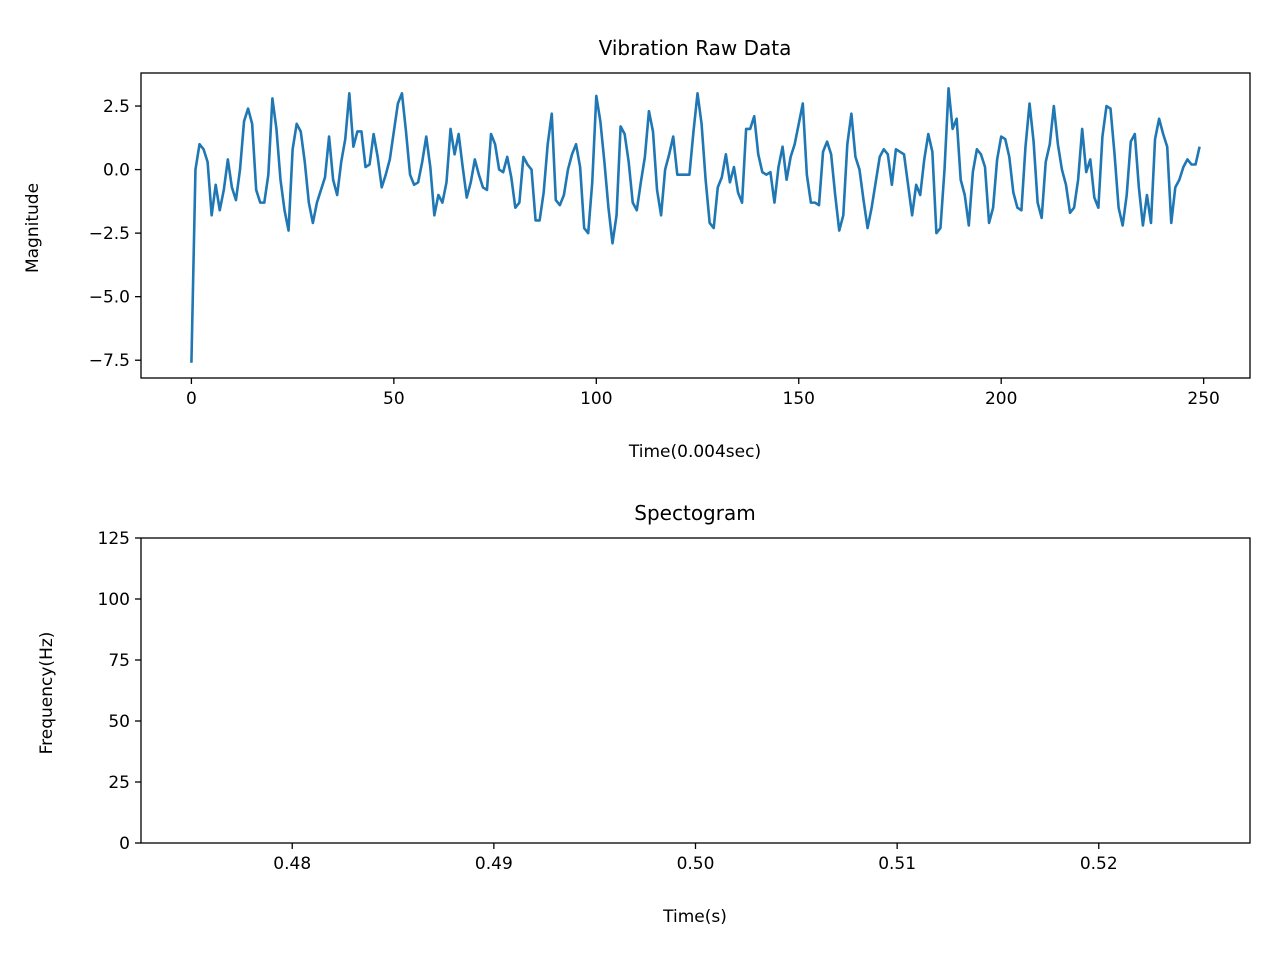  I want to click on y-tick-label: 100, so click(114, 600).